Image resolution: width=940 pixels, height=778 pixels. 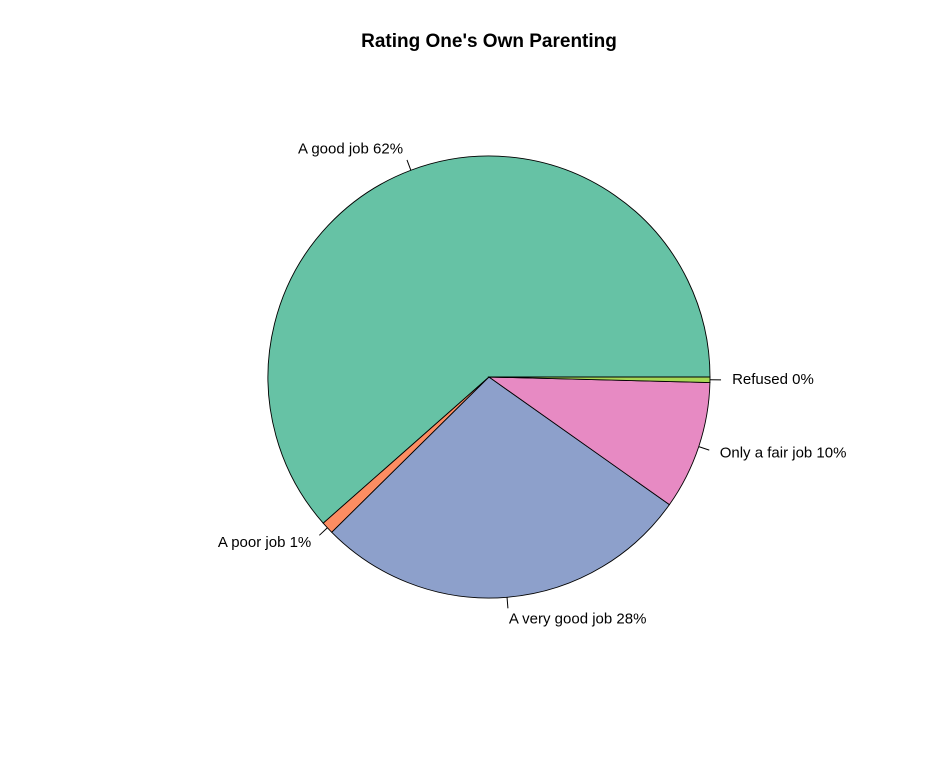 I want to click on pie-slice-label: A good job 62%, so click(x=350, y=149).